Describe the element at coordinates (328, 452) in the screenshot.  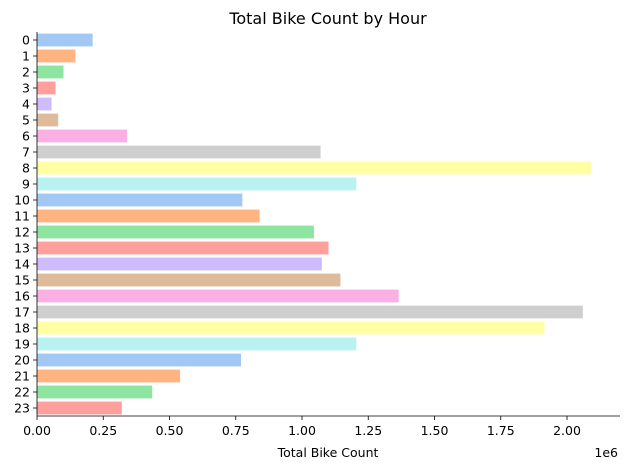
I see `x-axis-label: Total Bike Count` at that location.